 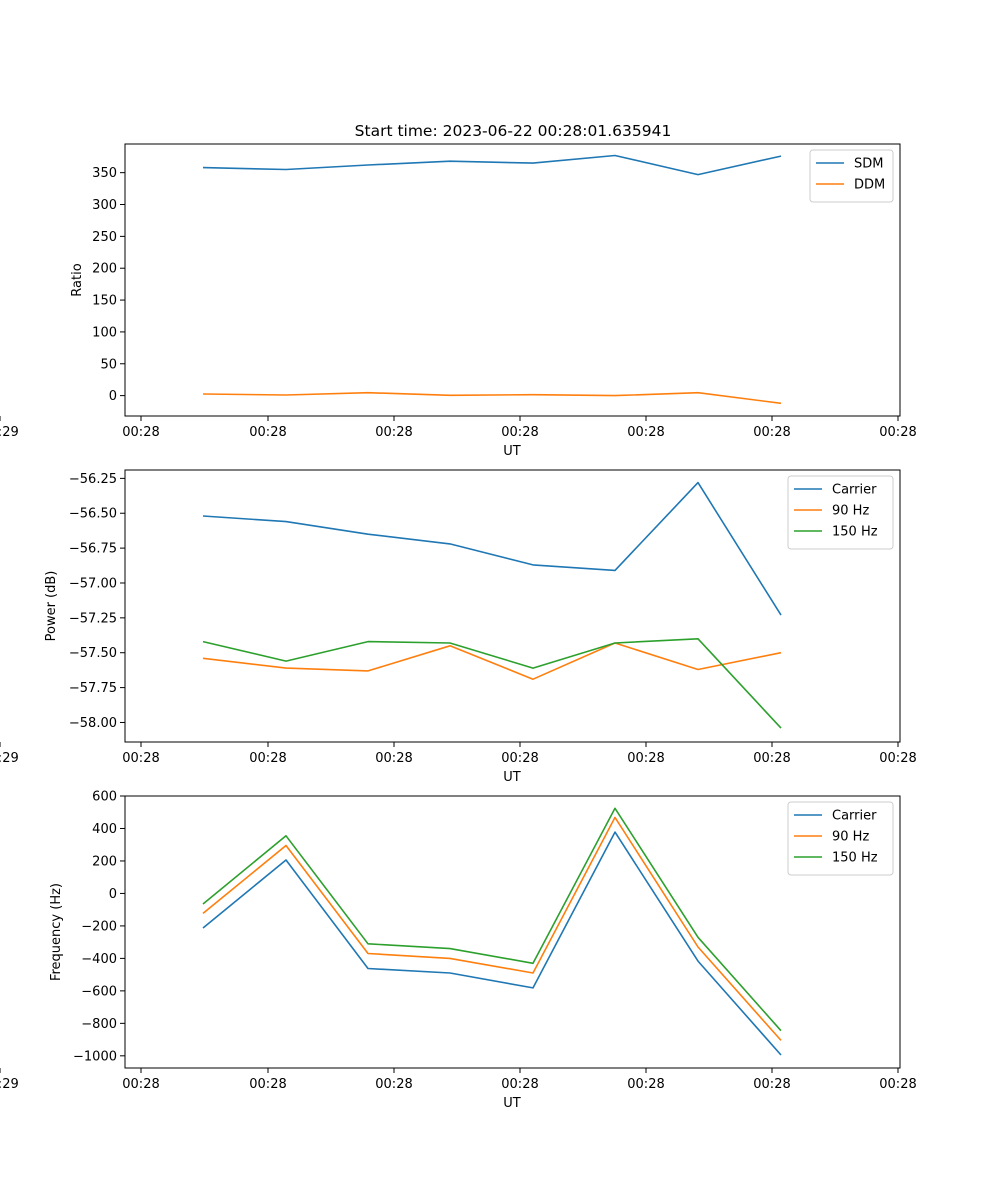 I want to click on frequency-y-tick-label: −1000, so click(x=95, y=1056).